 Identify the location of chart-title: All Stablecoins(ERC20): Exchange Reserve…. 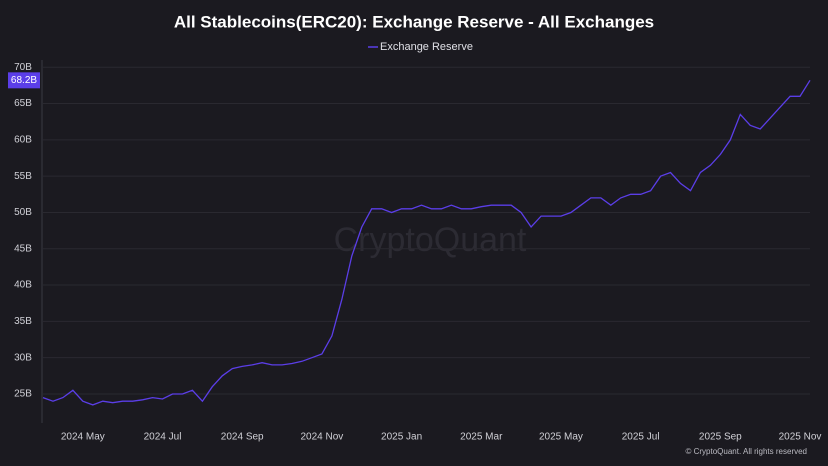
(414, 21).